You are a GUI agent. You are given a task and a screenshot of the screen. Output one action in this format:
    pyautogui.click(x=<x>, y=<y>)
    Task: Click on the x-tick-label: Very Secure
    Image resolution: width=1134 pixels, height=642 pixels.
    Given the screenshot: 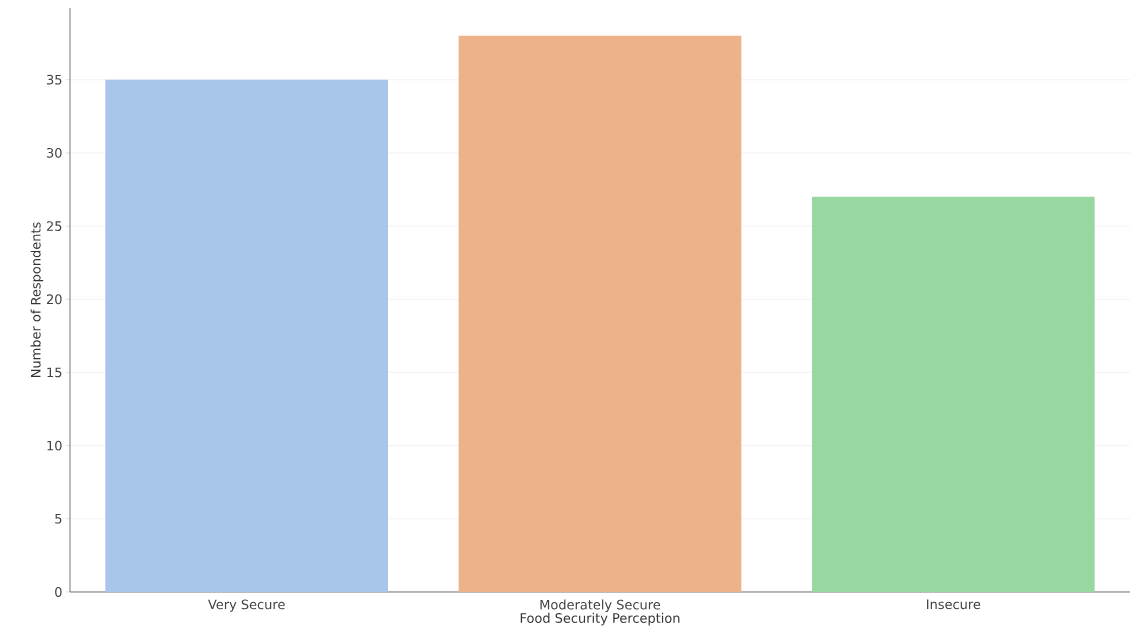 What is the action you would take?
    pyautogui.click(x=246, y=605)
    